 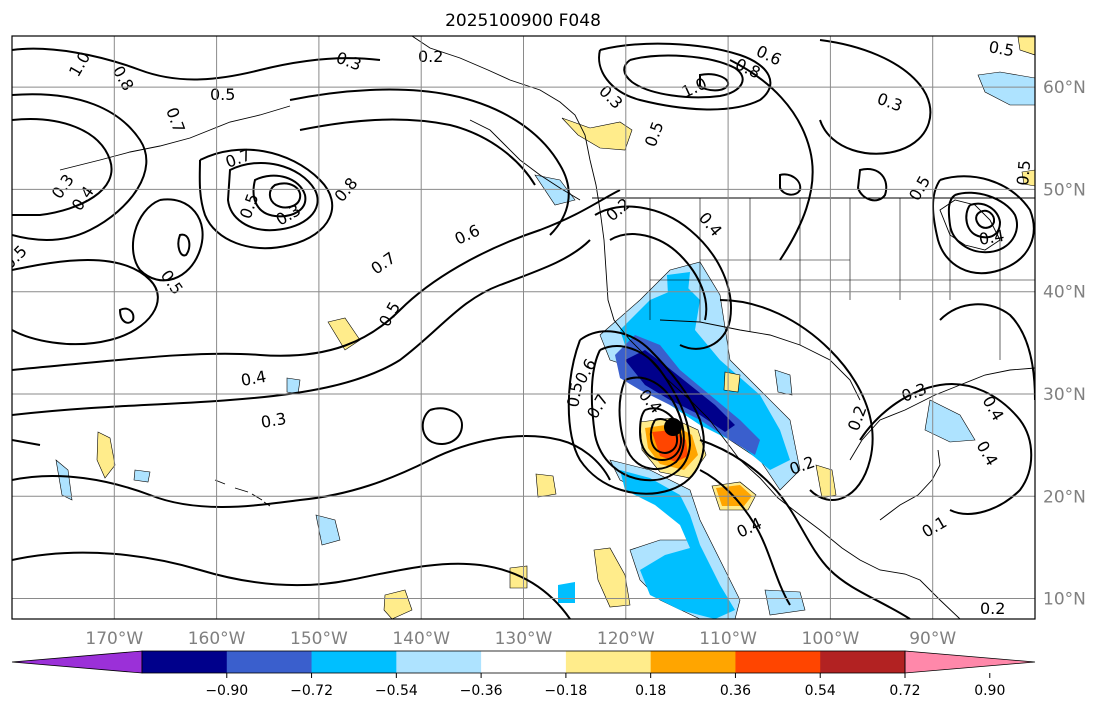 What do you see at coordinates (175, 138) in the screenshot?
I see `aleutian-islands` at bounding box center [175, 138].